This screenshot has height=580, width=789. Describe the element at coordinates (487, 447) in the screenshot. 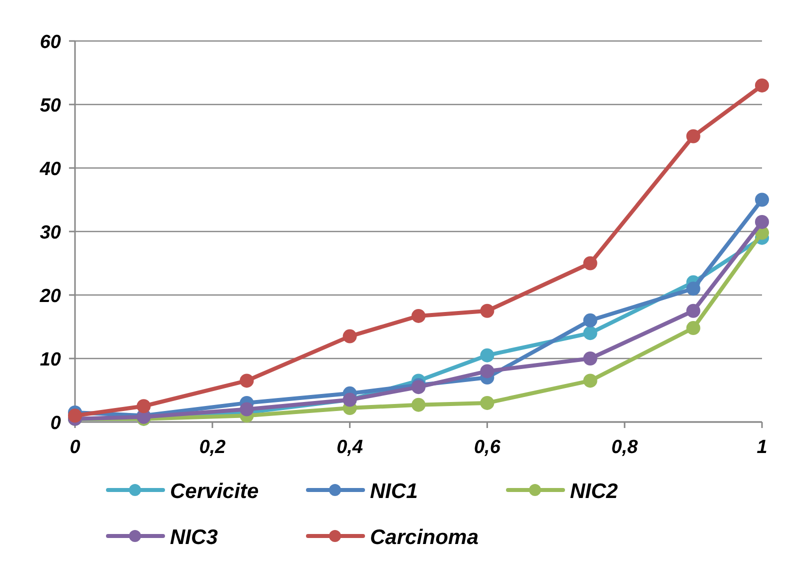

I see `x-tick-label: 0,6` at that location.